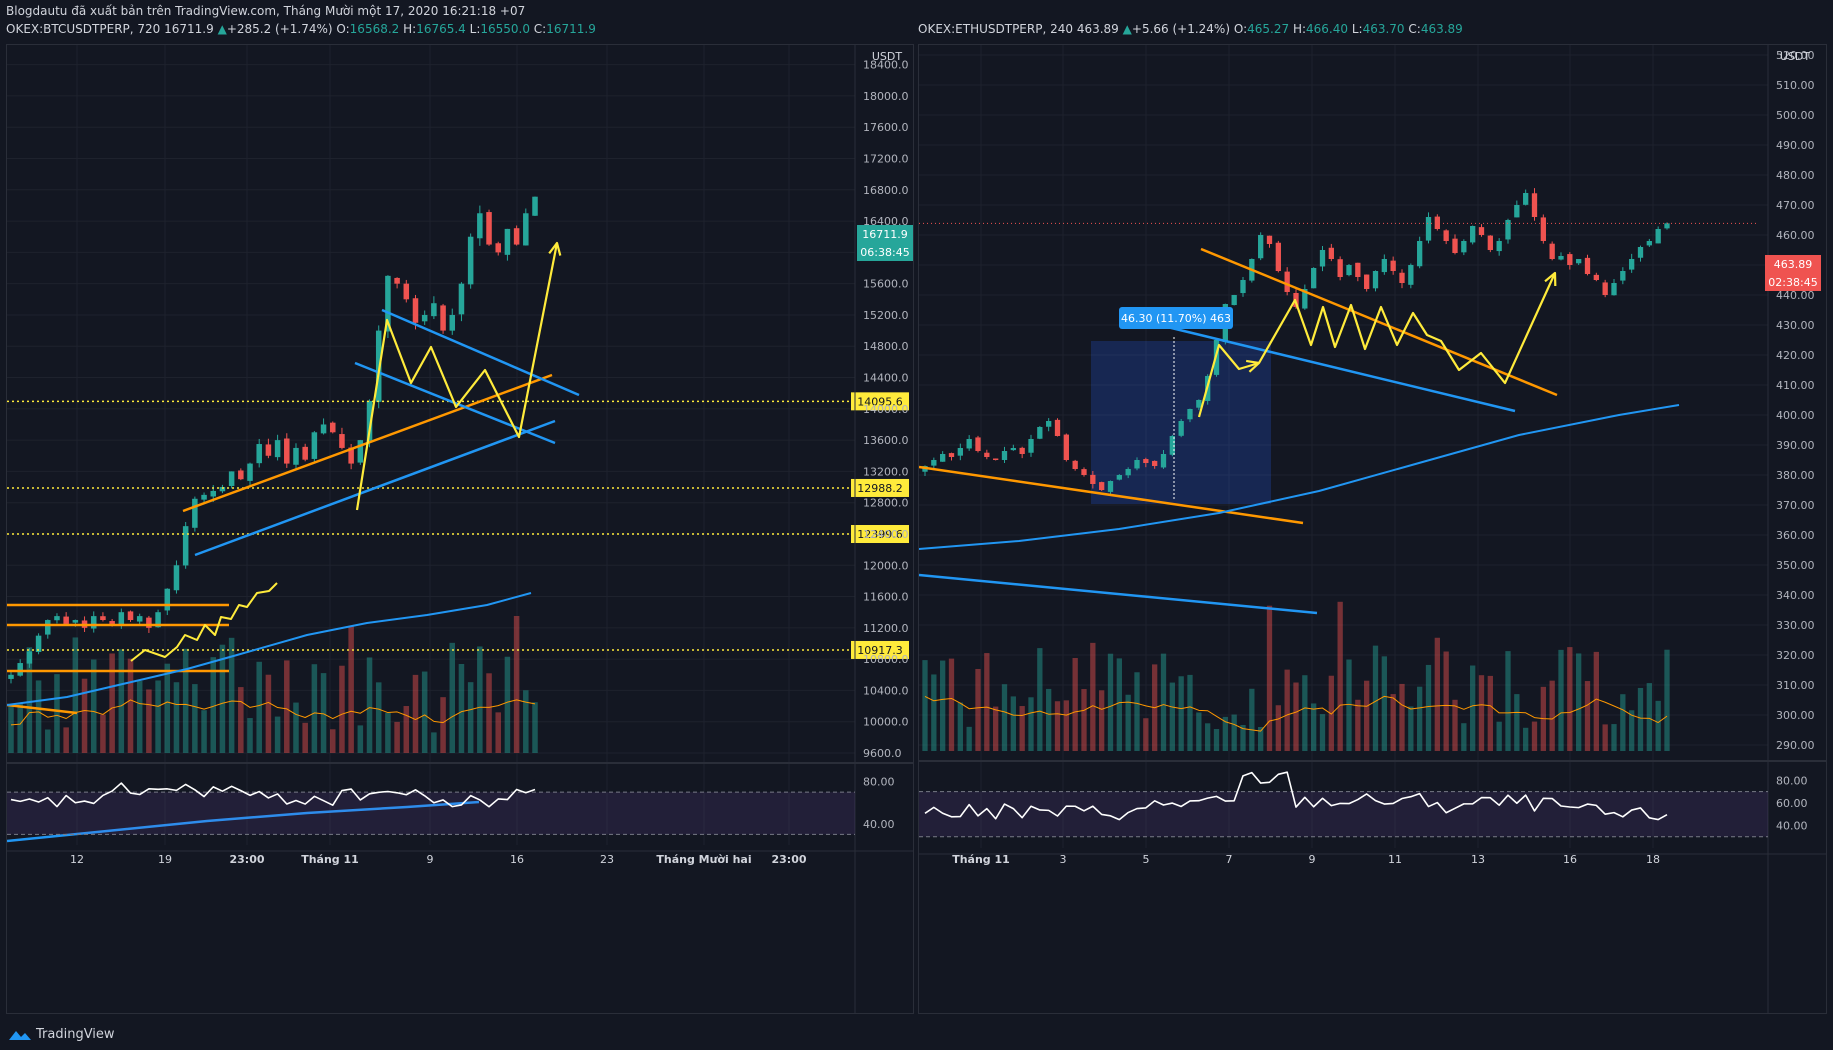  Describe the element at coordinates (1296, 796) in the screenshot. I see `rsi-line` at that location.